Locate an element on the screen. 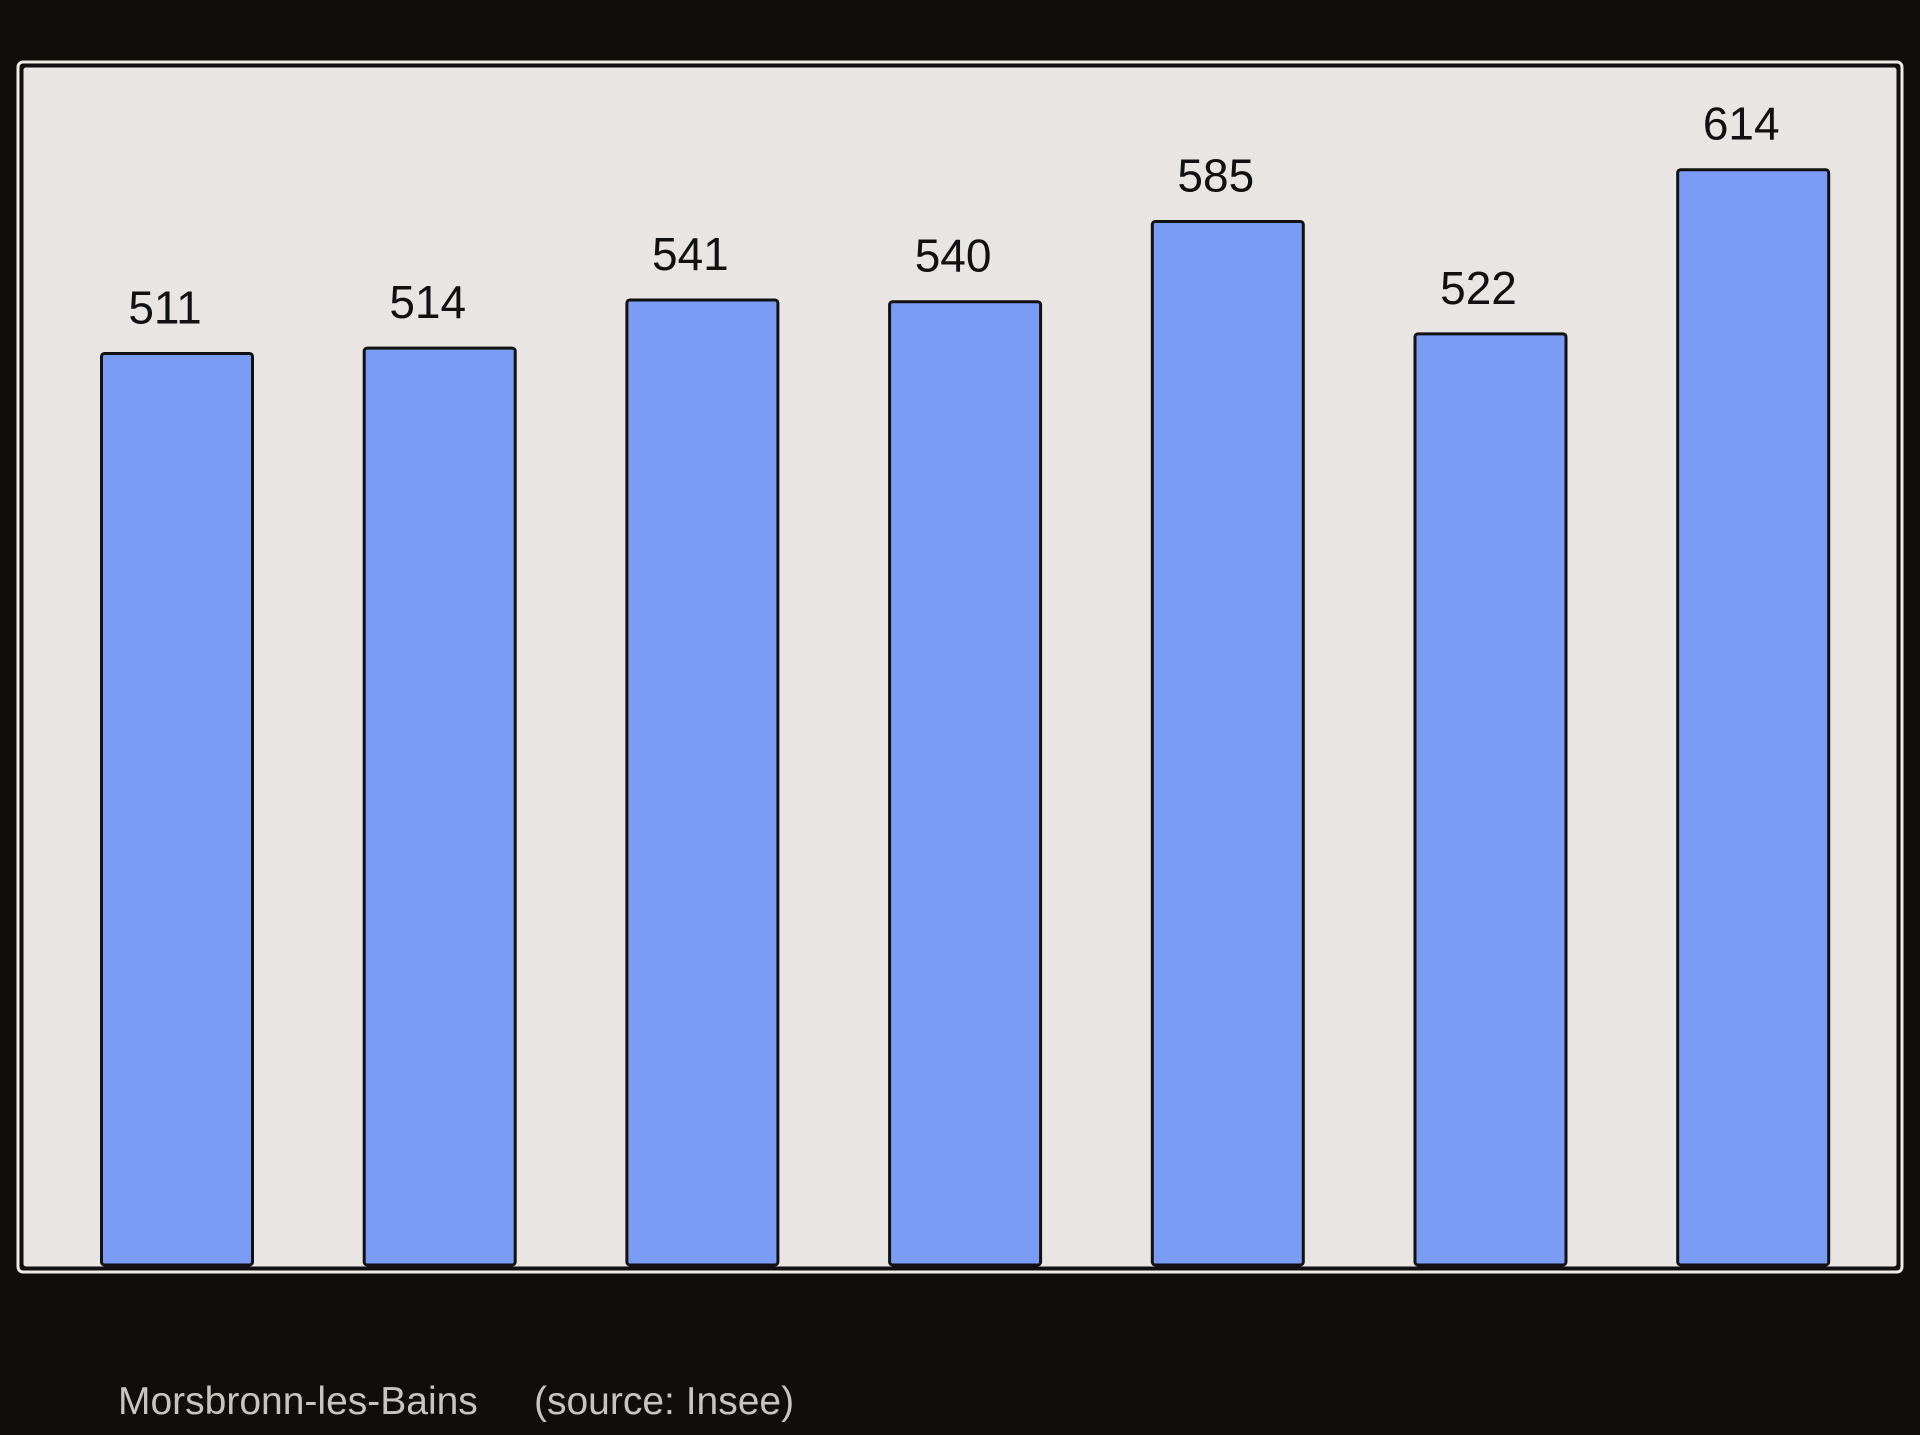  data-label: 541 is located at coordinates (690, 254).